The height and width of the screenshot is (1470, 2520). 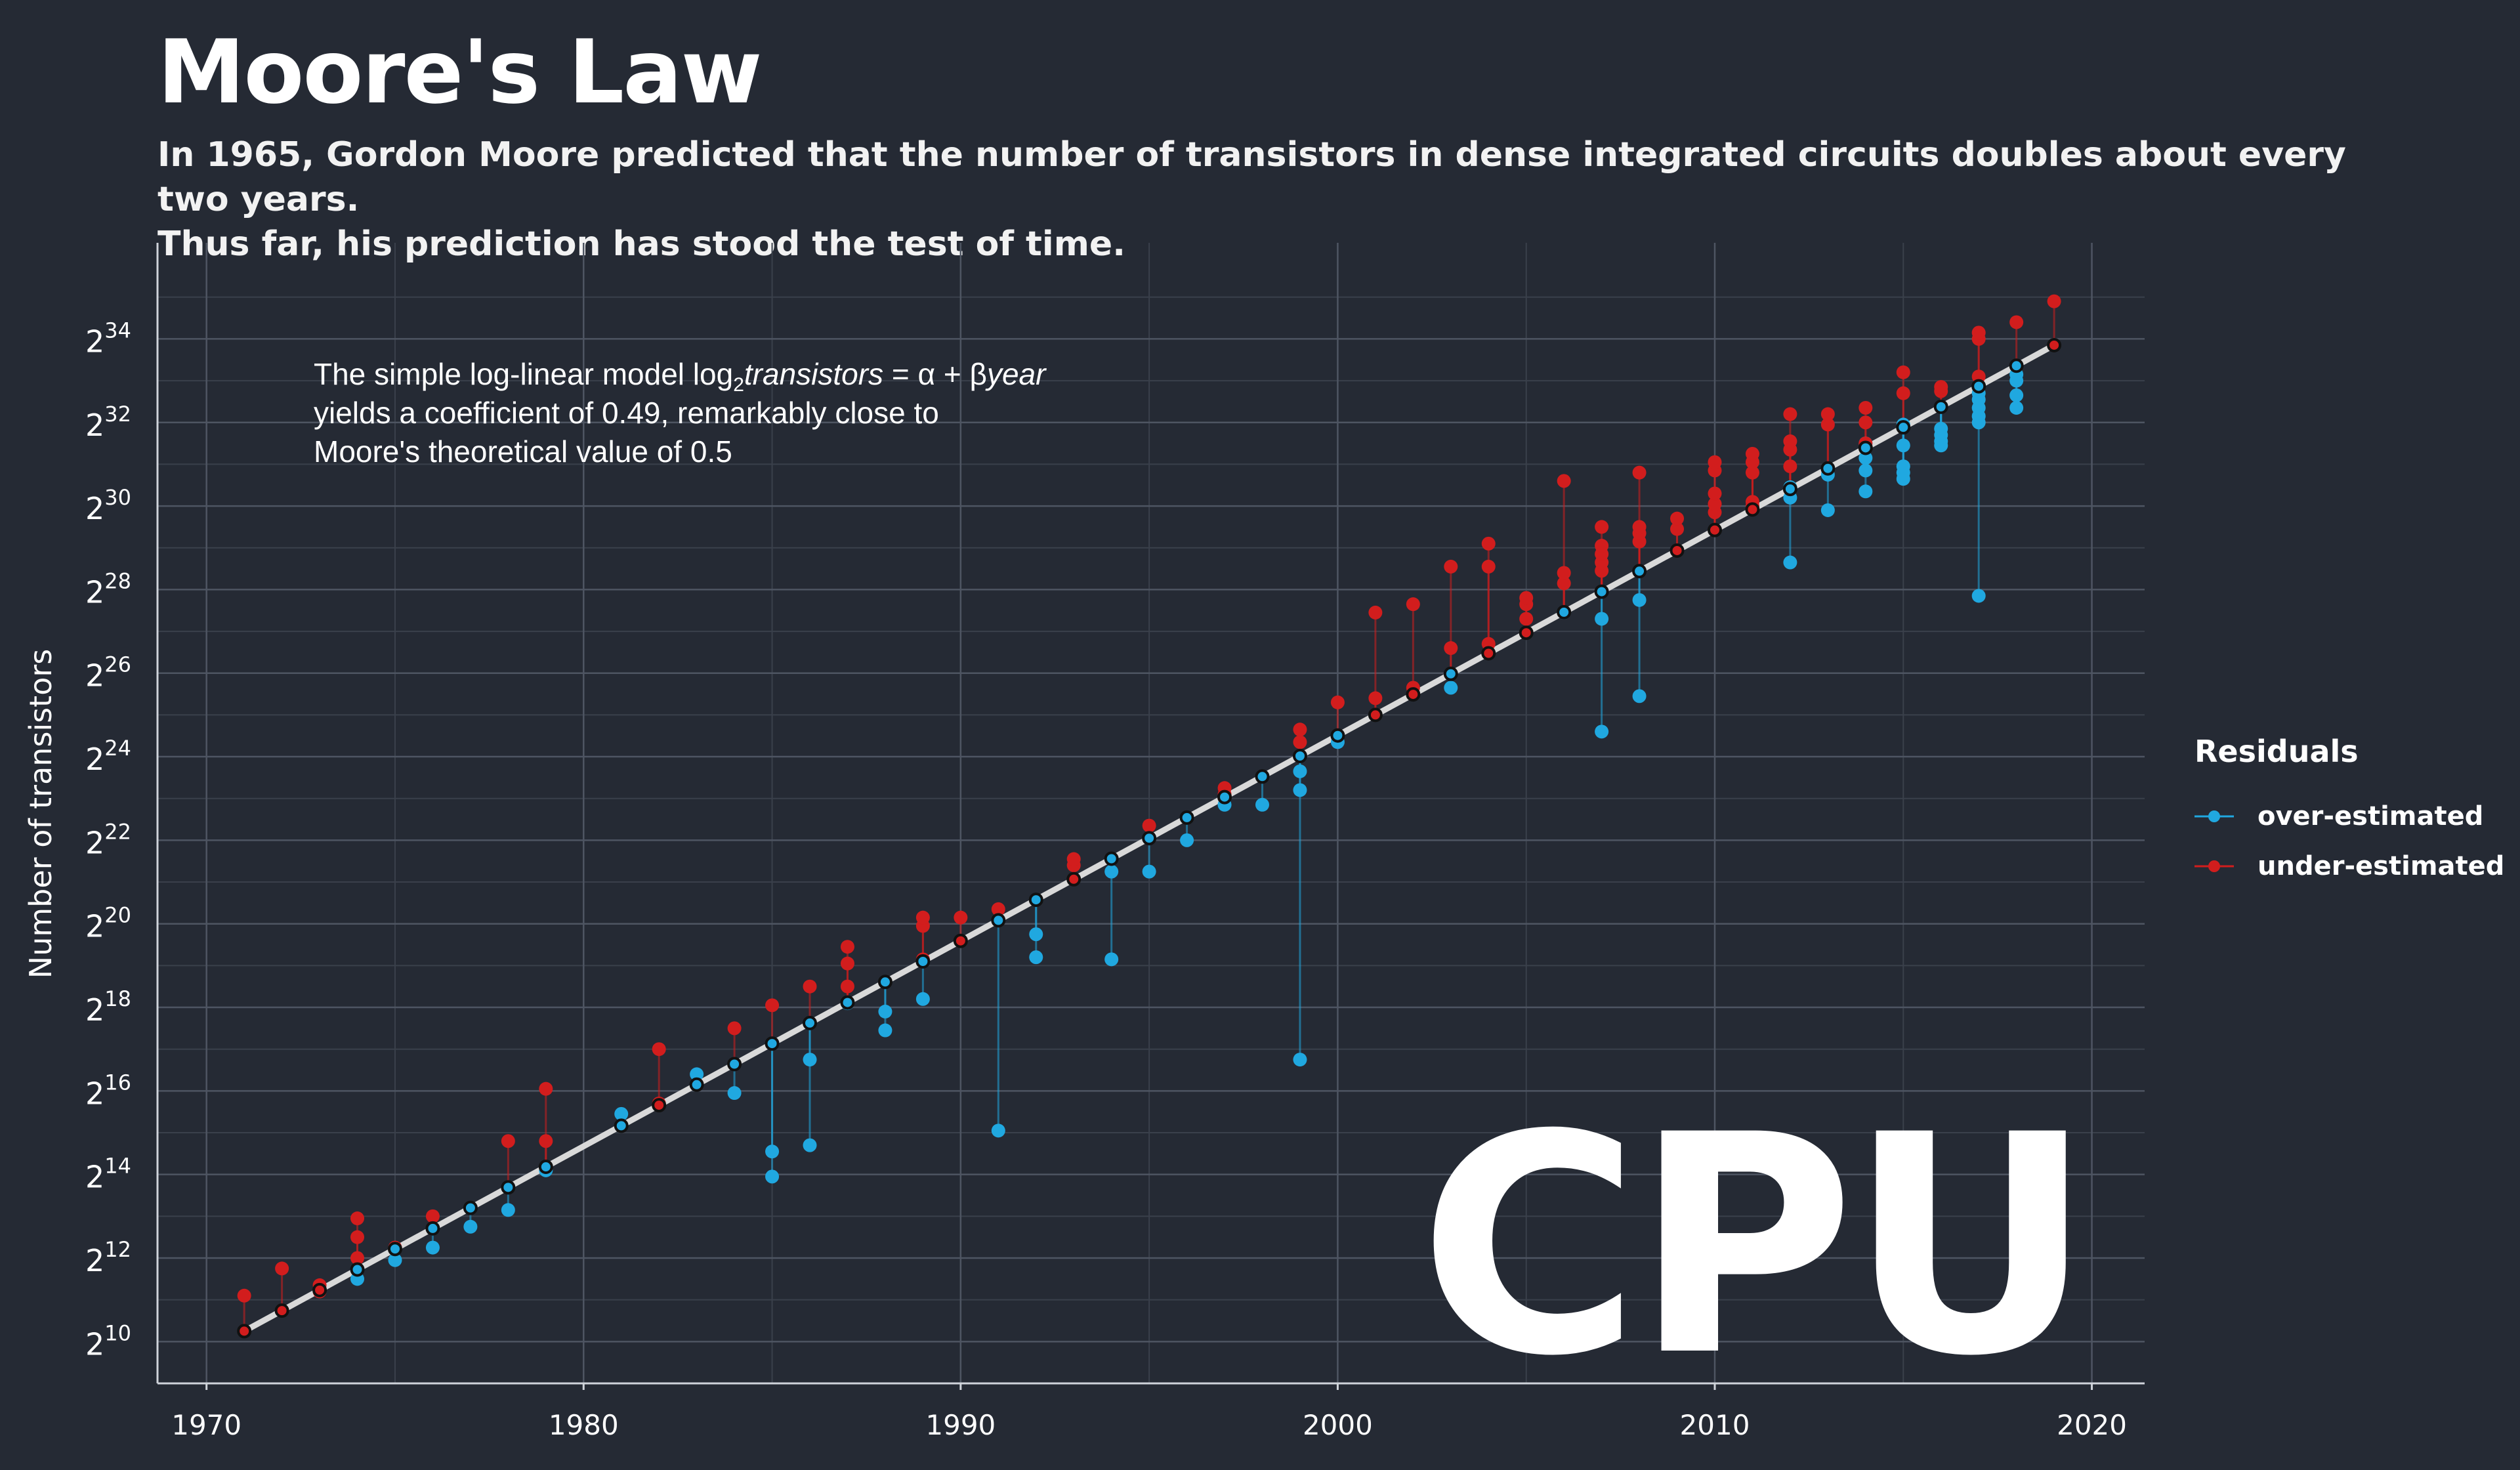 What do you see at coordinates (523, 451) in the screenshot?
I see `annotation-line-3: Moore's theoretical value of 0.5` at bounding box center [523, 451].